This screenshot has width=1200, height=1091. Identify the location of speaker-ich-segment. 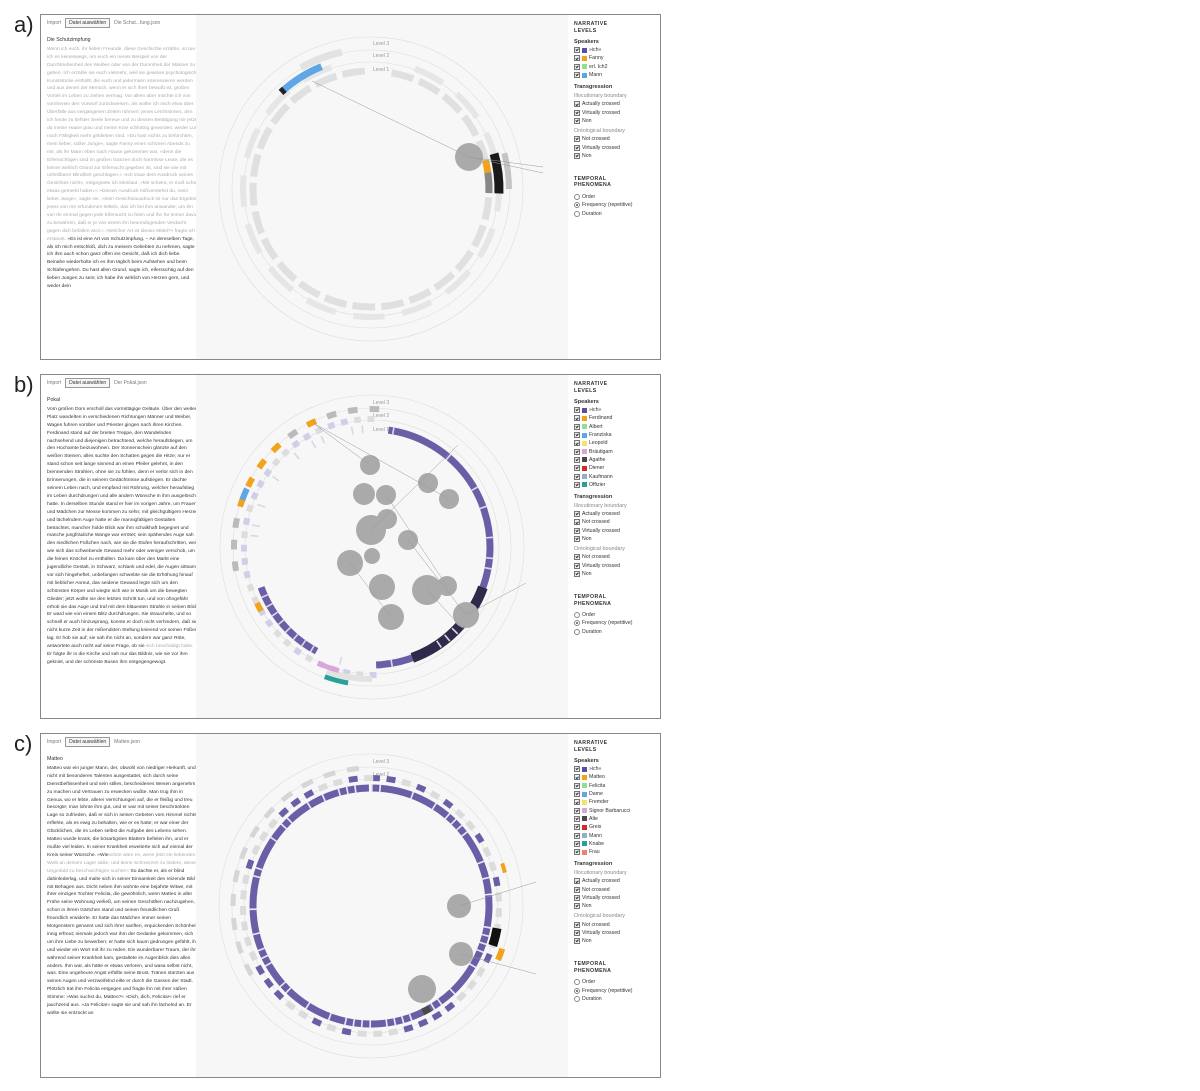
(371, 906).